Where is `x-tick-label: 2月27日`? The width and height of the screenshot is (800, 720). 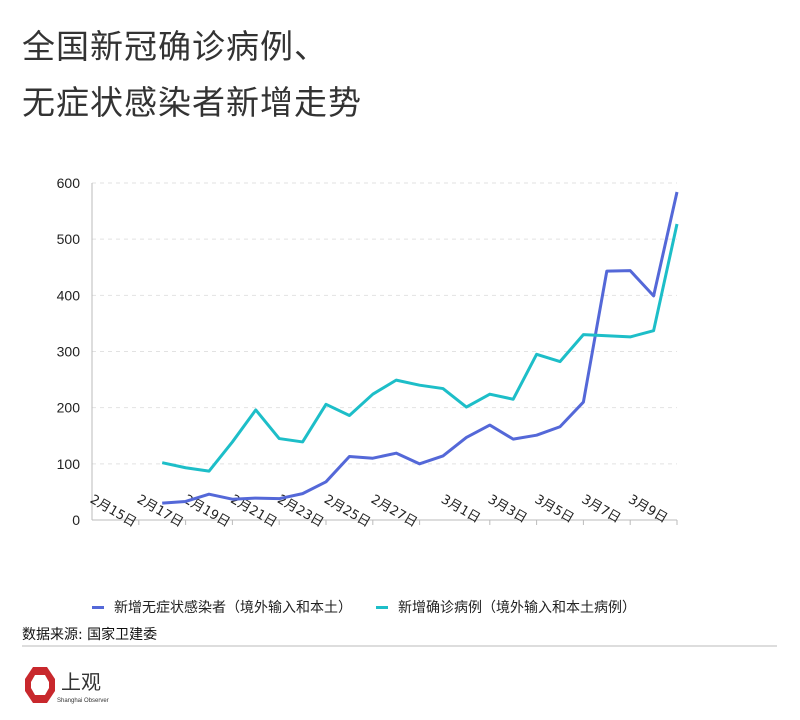 x-tick-label: 2月27日 is located at coordinates (394, 511).